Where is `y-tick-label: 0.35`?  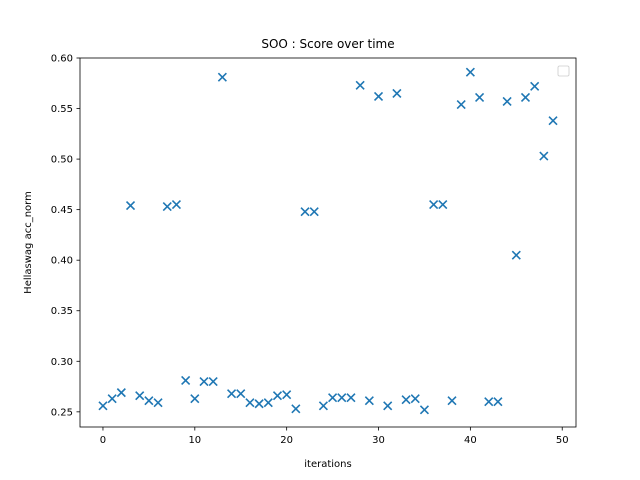
y-tick-label: 0.35 is located at coordinates (62, 311).